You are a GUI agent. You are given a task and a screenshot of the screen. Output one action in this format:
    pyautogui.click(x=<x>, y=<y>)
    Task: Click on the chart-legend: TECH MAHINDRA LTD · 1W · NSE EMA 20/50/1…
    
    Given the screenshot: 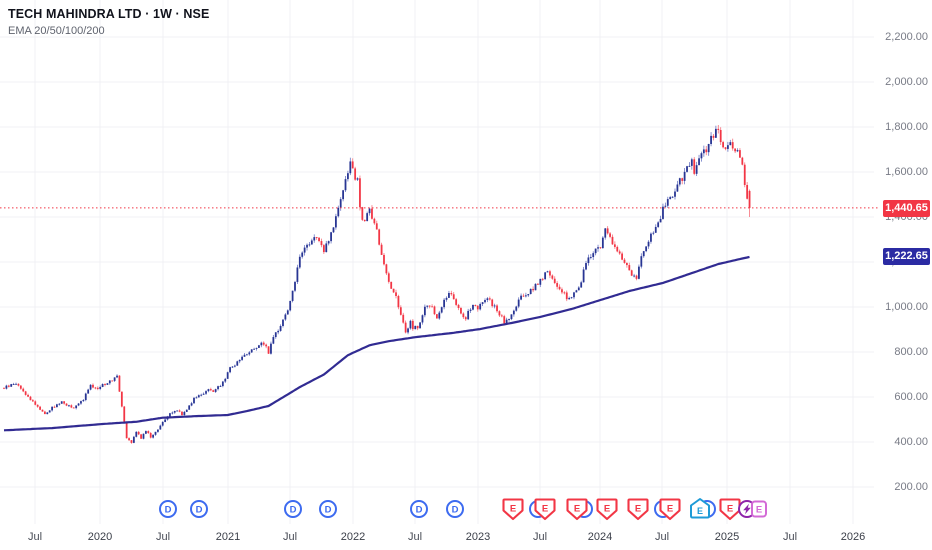 What is the action you would take?
    pyautogui.click(x=108, y=22)
    